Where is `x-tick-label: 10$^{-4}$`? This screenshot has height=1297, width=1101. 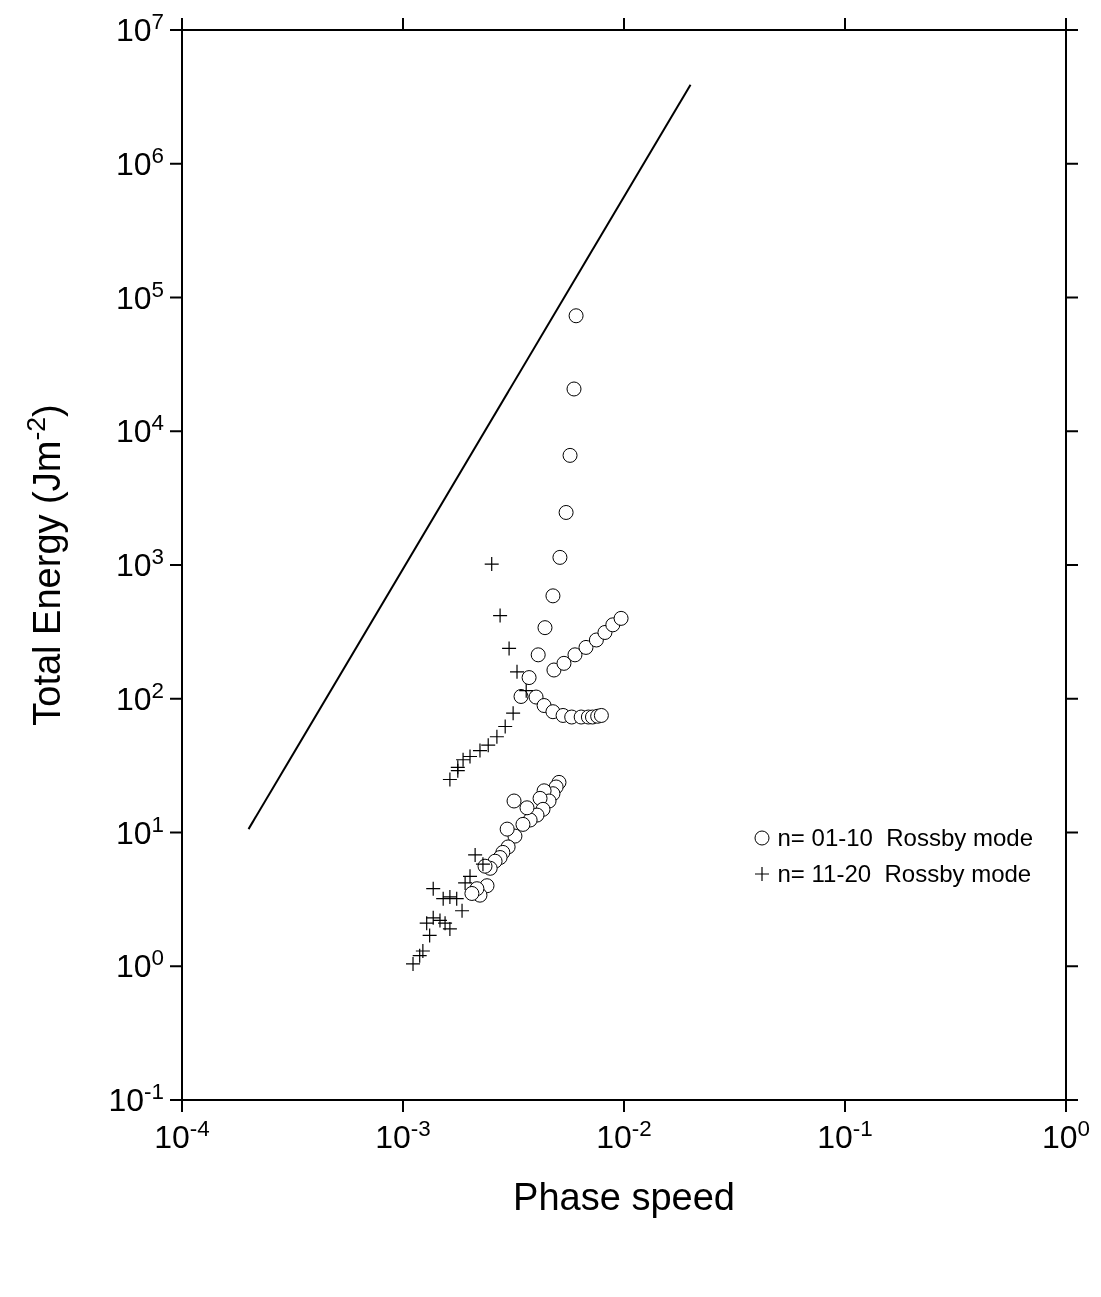
x-tick-label: 10$^{-4}$ is located at coordinates (182, 1135).